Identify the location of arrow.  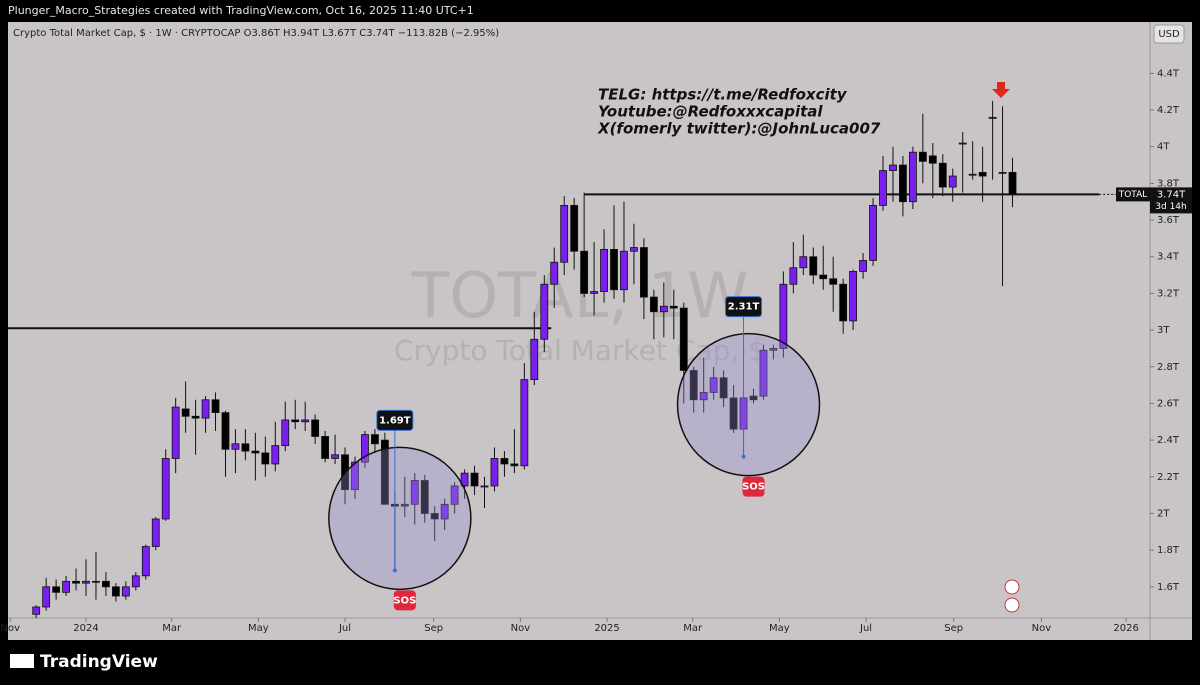
(1001, 90).